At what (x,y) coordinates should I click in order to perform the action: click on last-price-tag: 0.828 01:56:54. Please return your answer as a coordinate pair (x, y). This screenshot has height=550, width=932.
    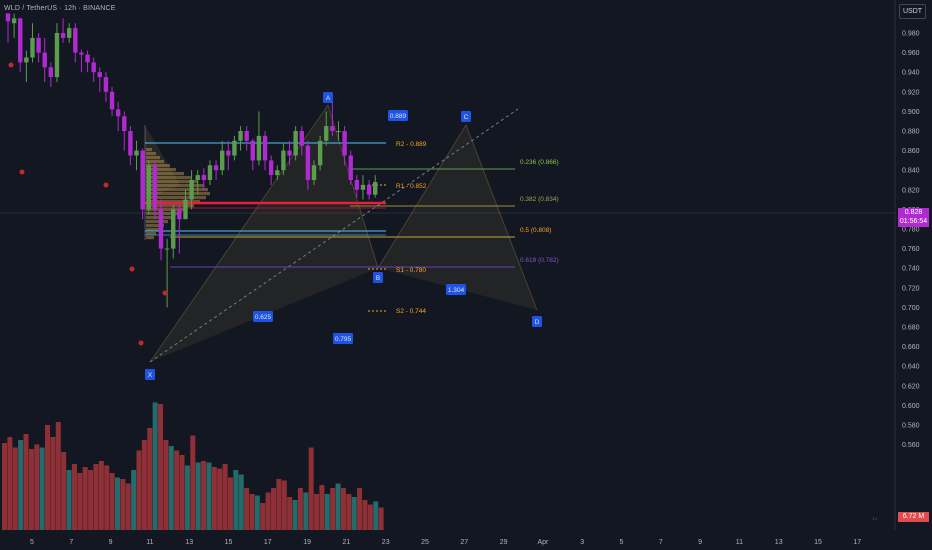
    Looking at the image, I should click on (913, 217).